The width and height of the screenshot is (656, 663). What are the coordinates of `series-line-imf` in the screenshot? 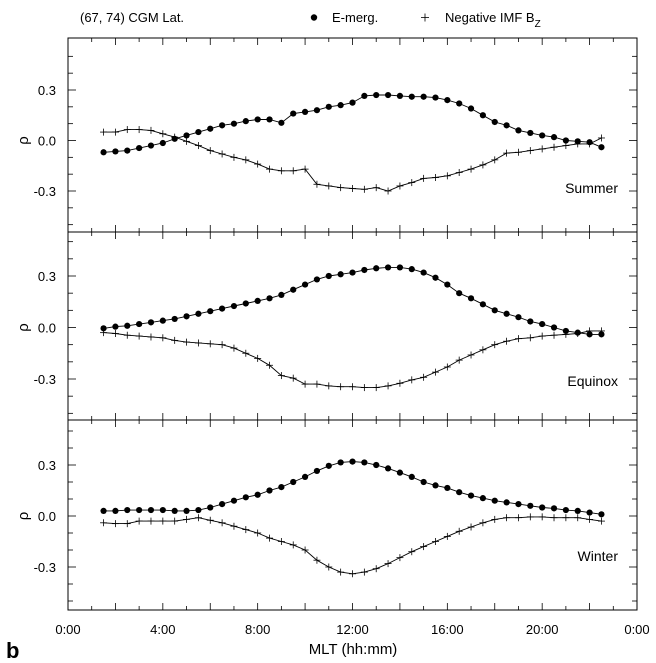 It's located at (352, 359).